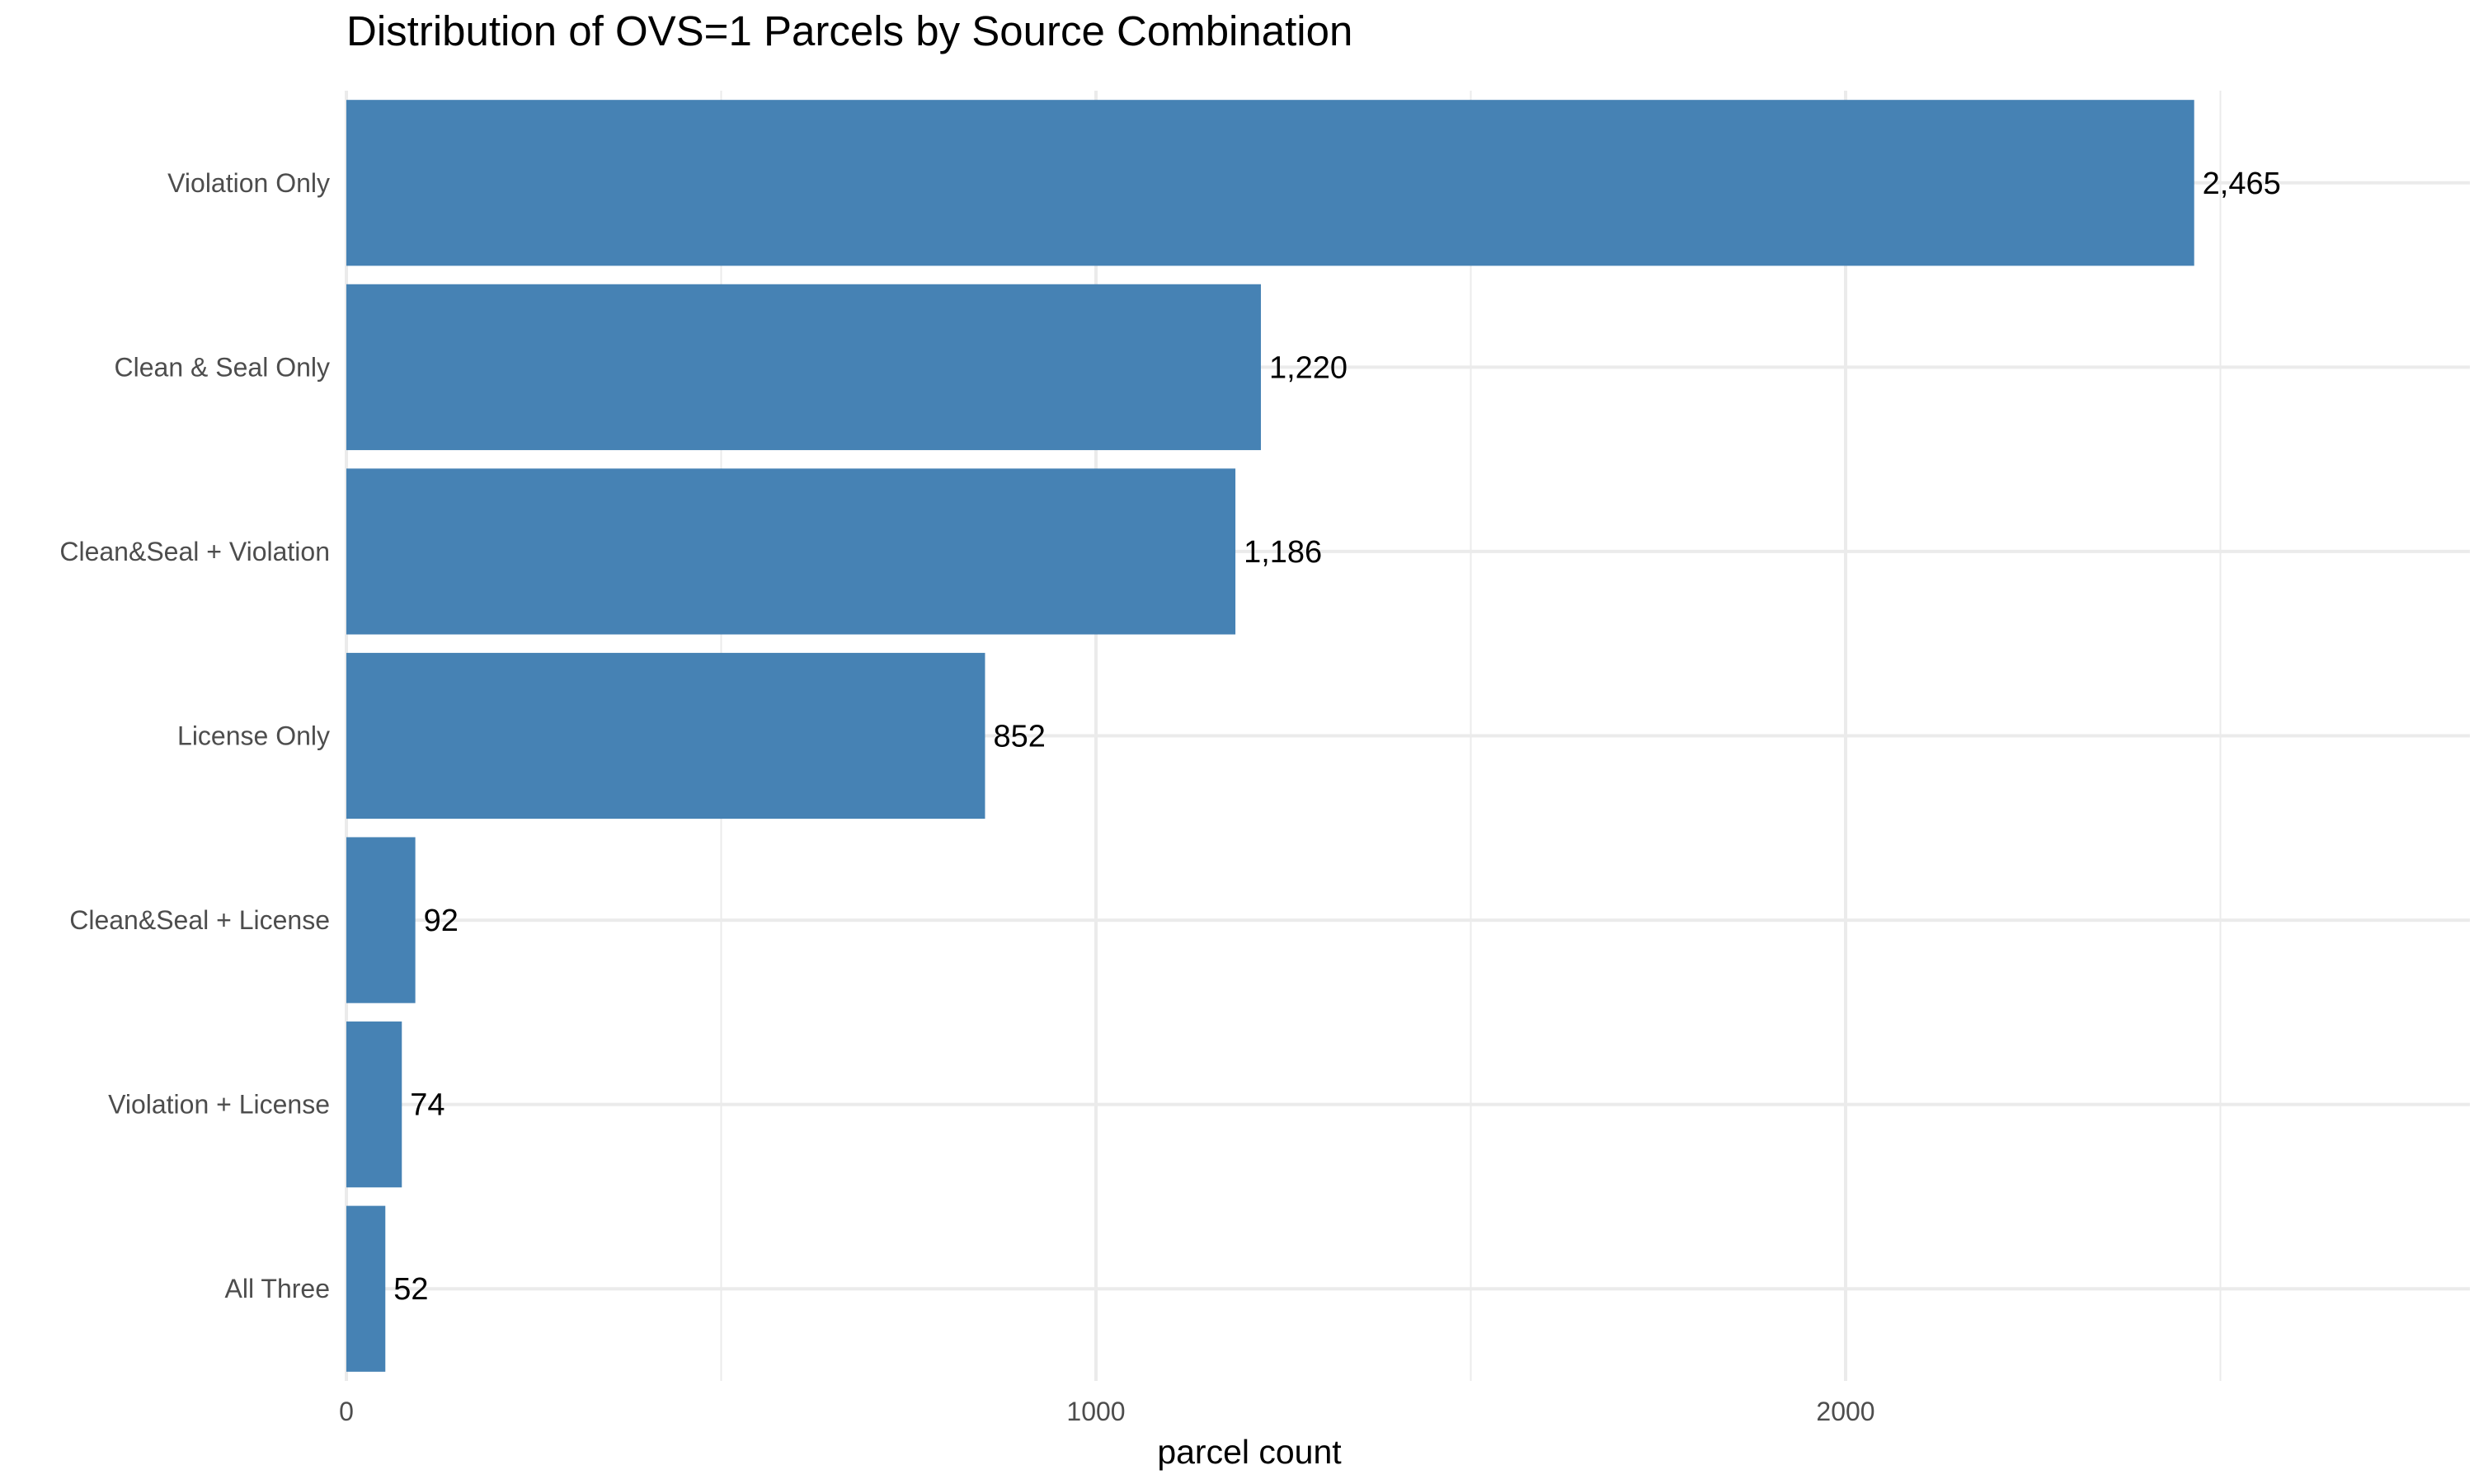 This screenshot has width=2474, height=1484. I want to click on data-label: 92, so click(441, 921).